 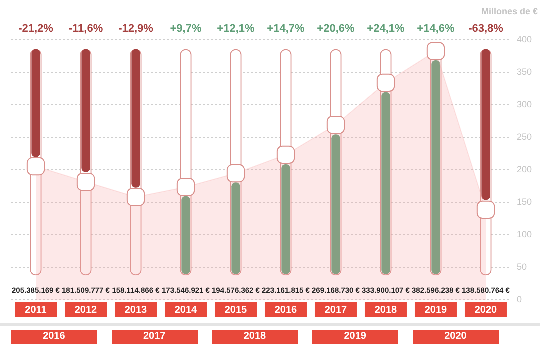 What do you see at coordinates (286, 29) in the screenshot?
I see `text: +14,7%` at bounding box center [286, 29].